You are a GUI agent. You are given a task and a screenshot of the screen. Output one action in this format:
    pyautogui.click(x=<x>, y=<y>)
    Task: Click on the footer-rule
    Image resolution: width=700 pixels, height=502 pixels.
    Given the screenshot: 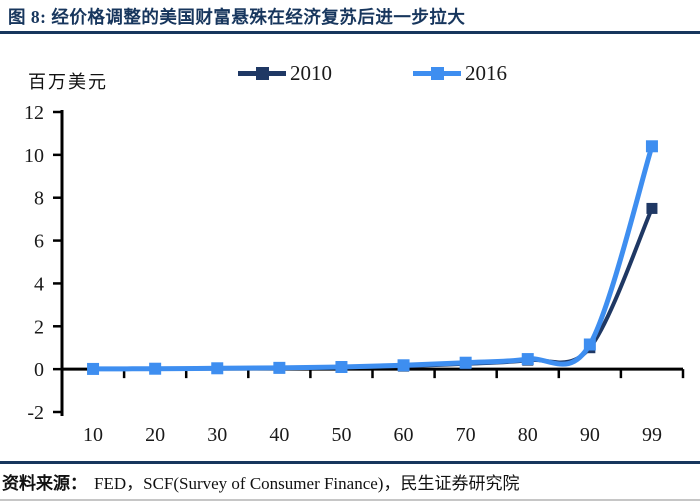 What is the action you would take?
    pyautogui.click(x=350, y=462)
    